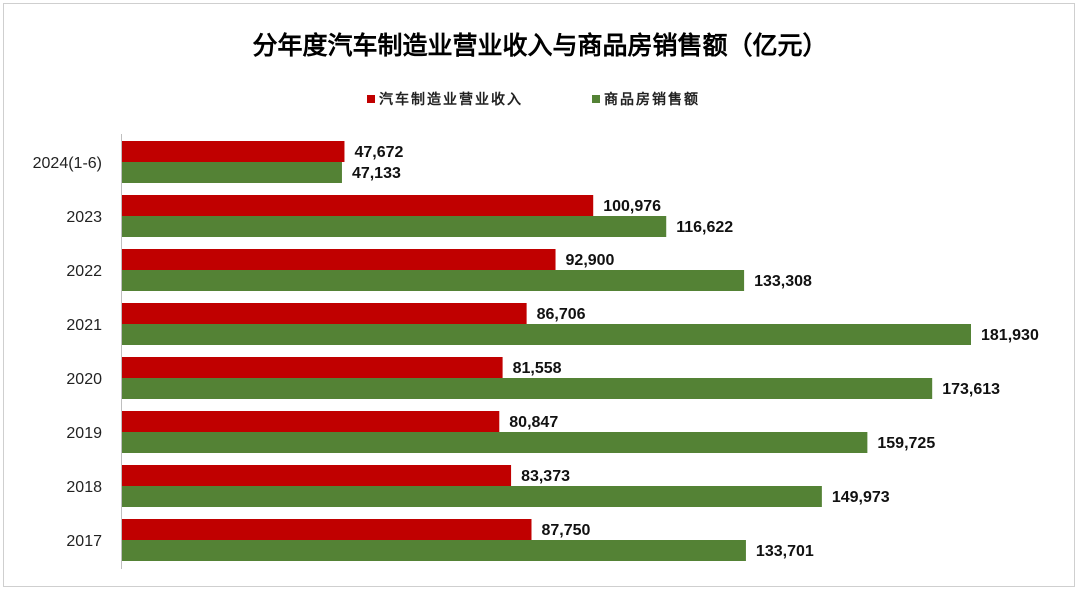  Describe the element at coordinates (590, 260) in the screenshot. I see `data-label-car-revenue: 92,900` at that location.